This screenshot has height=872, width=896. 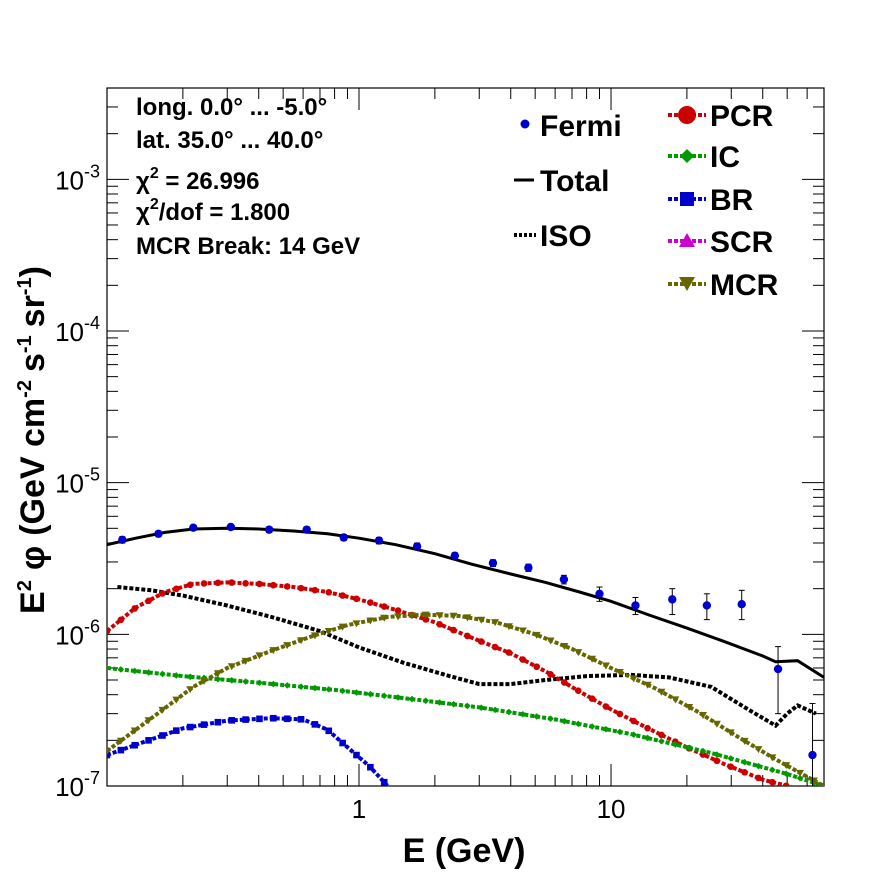 I want to click on info-chi2-dof: χ2/dof = 1.800, so click(x=213, y=211).